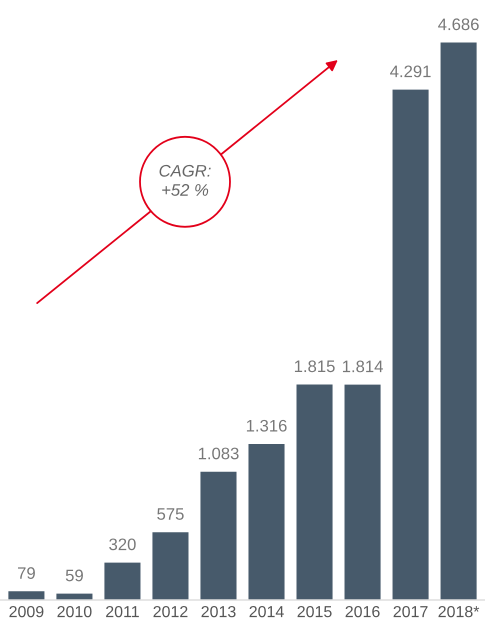 The height and width of the screenshot is (629, 485). What do you see at coordinates (458, 24) in the screenshot?
I see `data-label: 4.686` at bounding box center [458, 24].